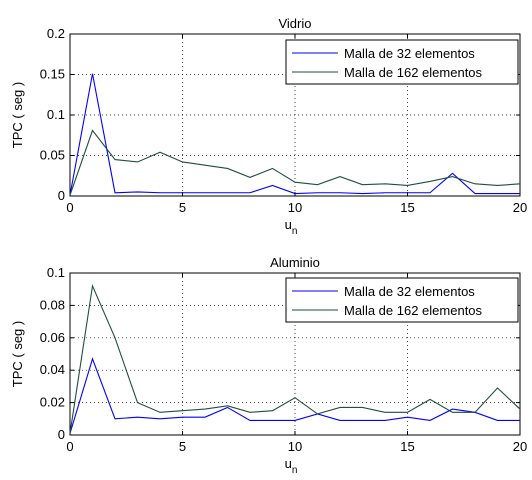  Describe the element at coordinates (52, 369) in the screenshot. I see `y-tick-label: 0.04` at that location.